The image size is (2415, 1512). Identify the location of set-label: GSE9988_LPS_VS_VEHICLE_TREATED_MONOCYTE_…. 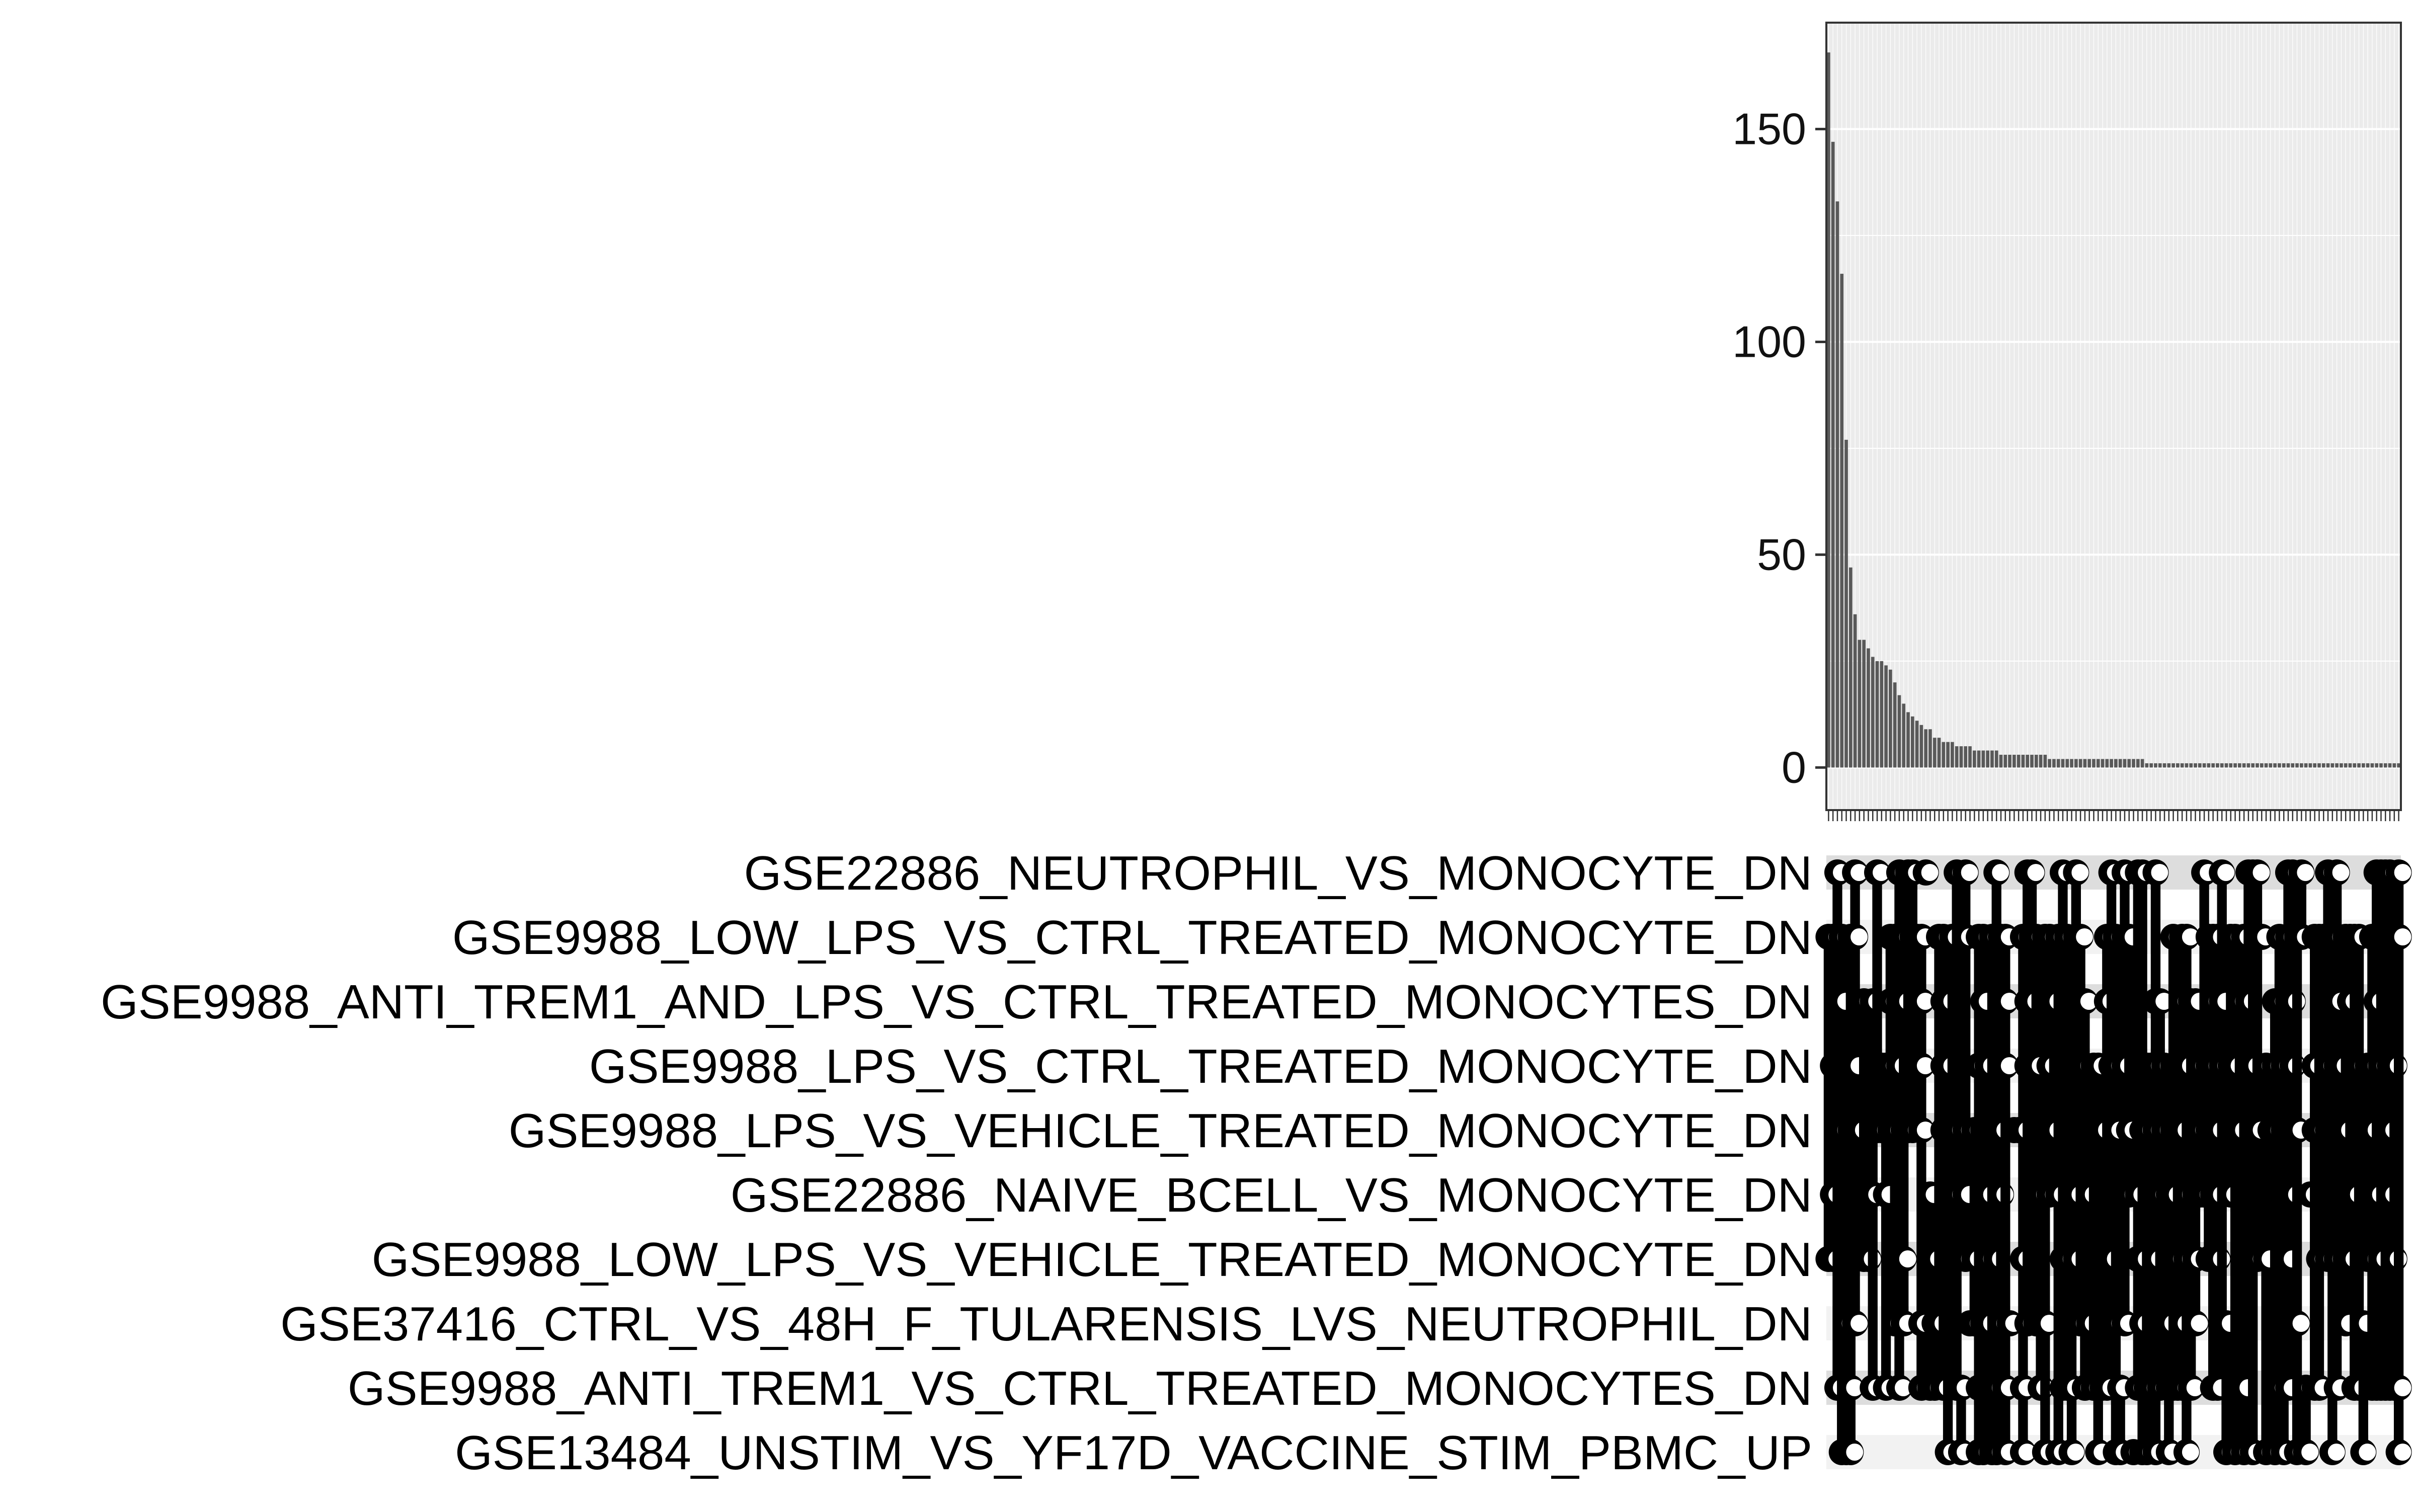
(1160, 1131).